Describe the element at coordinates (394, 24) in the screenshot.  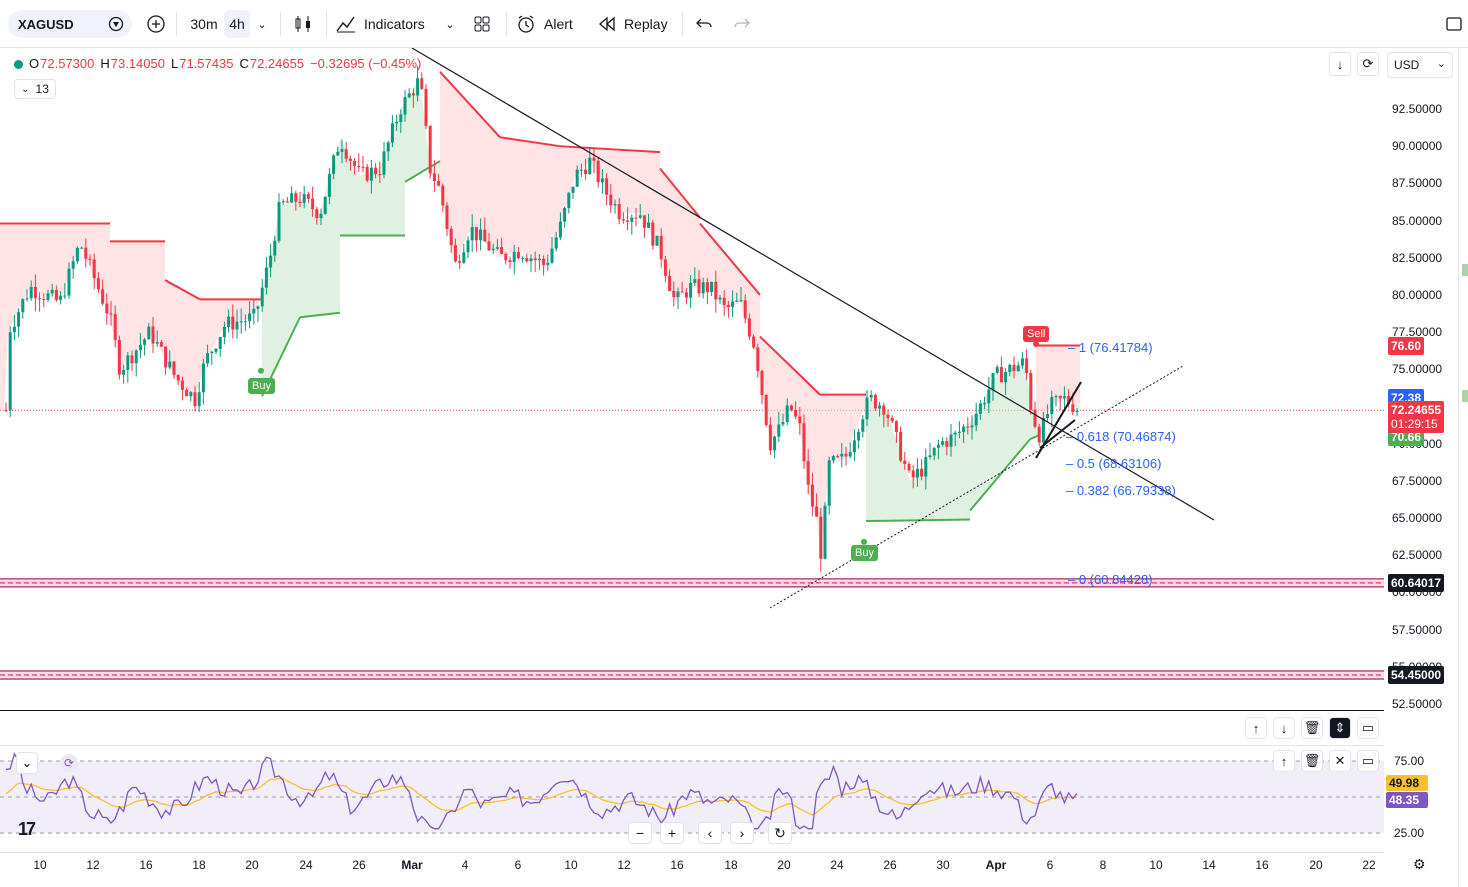
I see `indicators-label: Indicators` at that location.